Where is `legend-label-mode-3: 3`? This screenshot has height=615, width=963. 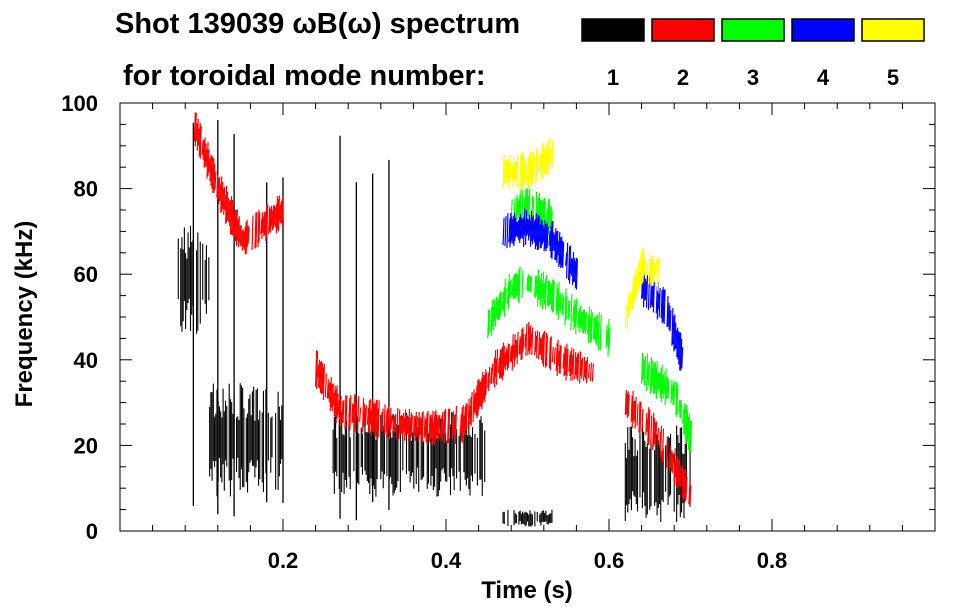
legend-label-mode-3: 3 is located at coordinates (753, 77).